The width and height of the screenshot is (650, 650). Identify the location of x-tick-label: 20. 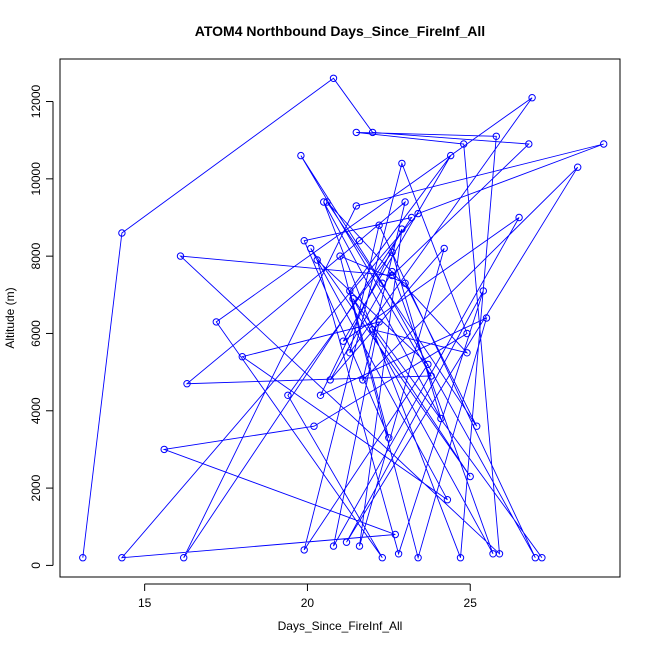
(308, 603).